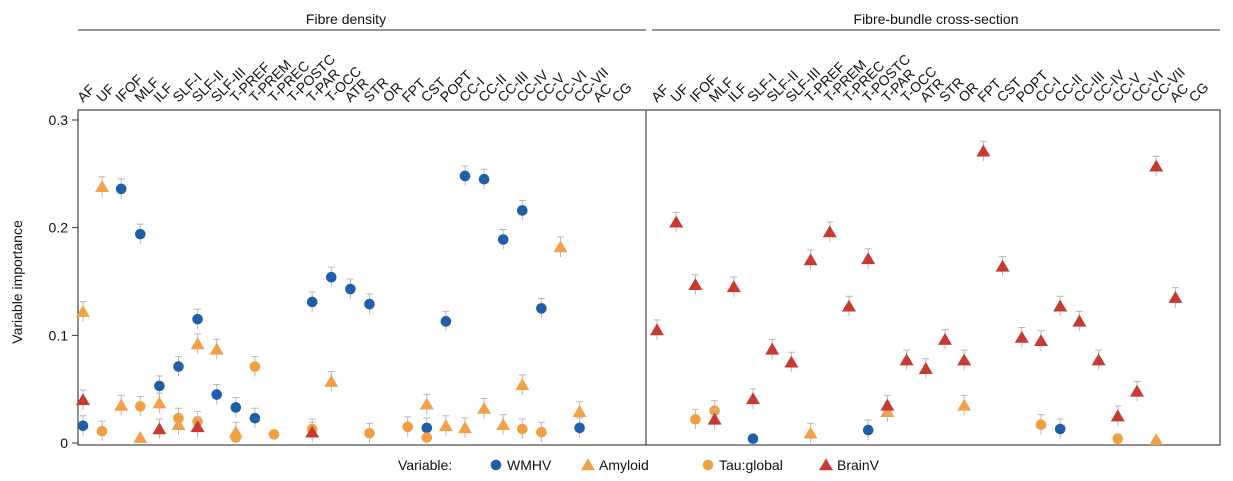  I want to click on y-tick-label: 0, so click(64, 443).